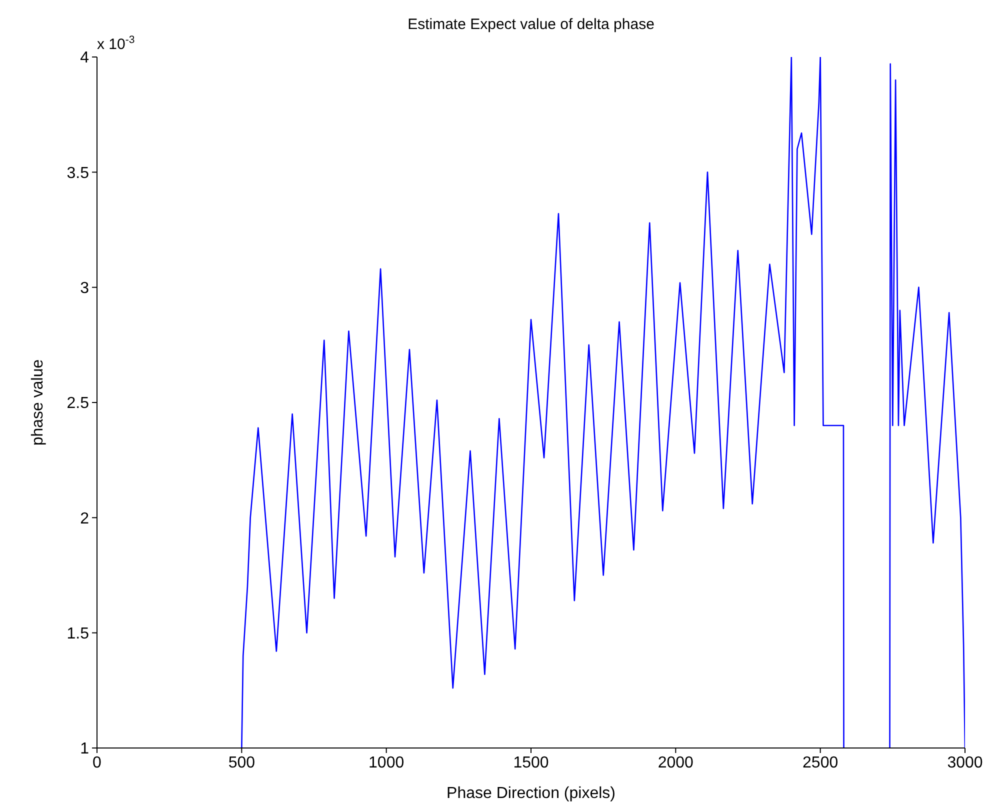 The width and height of the screenshot is (995, 812). Describe the element at coordinates (531, 24) in the screenshot. I see `chart-title: Estimate Expect value of delta phase` at that location.